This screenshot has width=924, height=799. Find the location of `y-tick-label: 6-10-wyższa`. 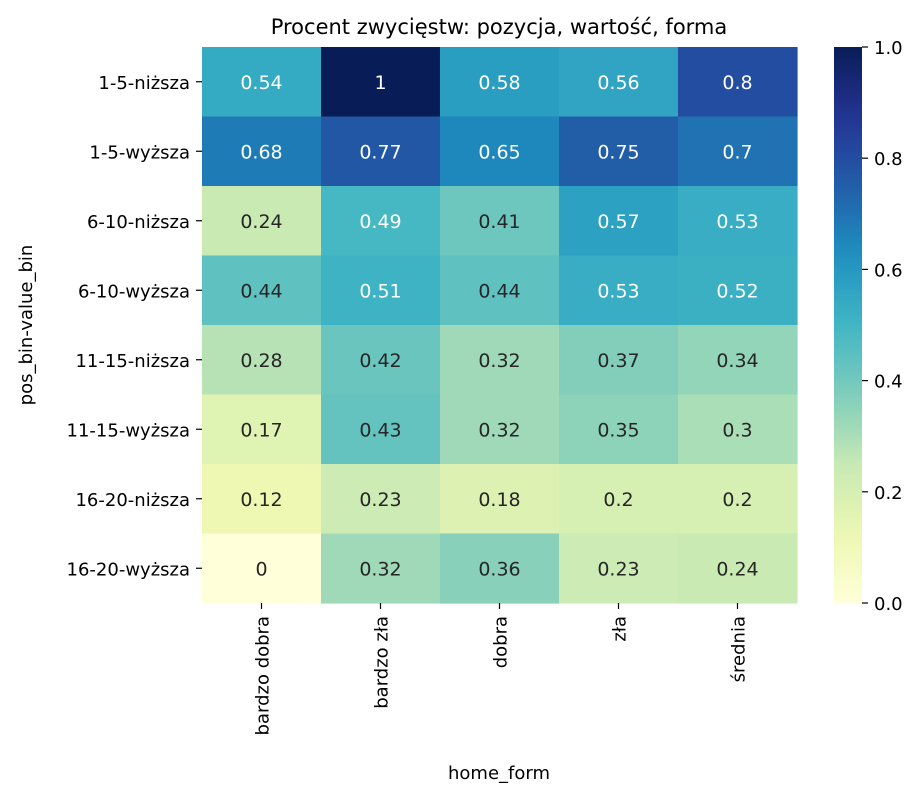

y-tick-label: 6-10-wyższa is located at coordinates (134, 291).